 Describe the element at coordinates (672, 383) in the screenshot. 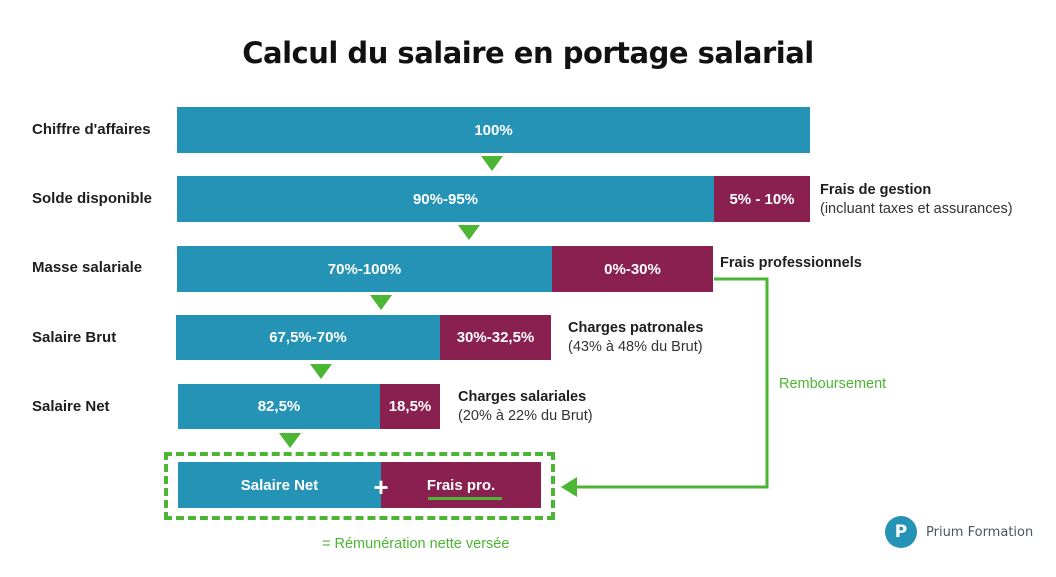

I see `connector-line` at that location.